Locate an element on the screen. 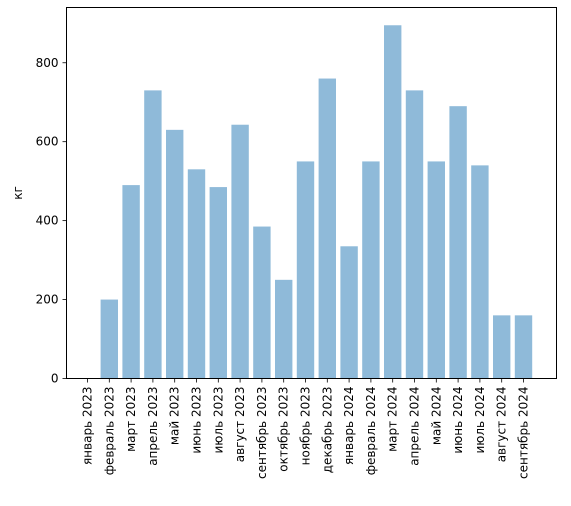 The image size is (571, 506). x-tick-label: февраль 2024 is located at coordinates (371, 431).